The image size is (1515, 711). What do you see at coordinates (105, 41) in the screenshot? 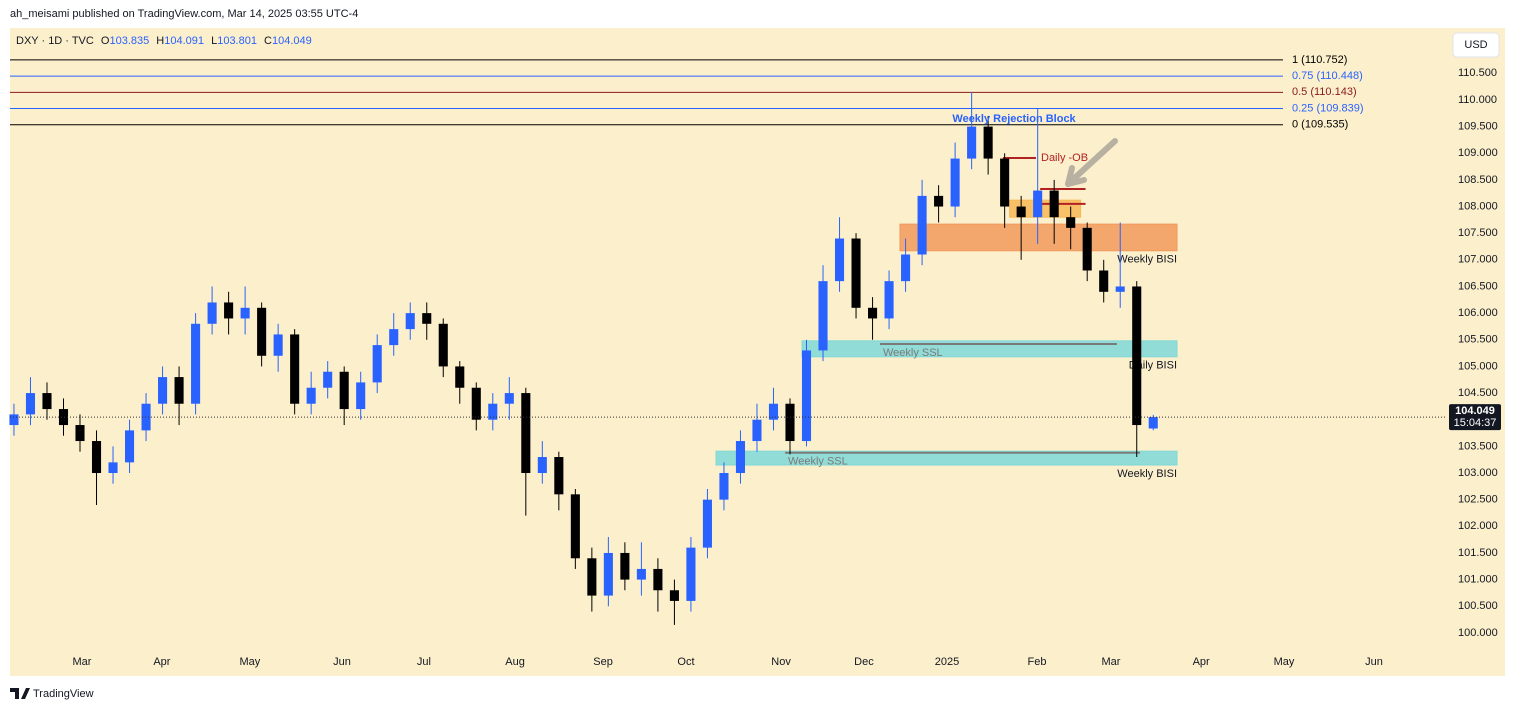
I see `ohlc-label: O` at bounding box center [105, 41].